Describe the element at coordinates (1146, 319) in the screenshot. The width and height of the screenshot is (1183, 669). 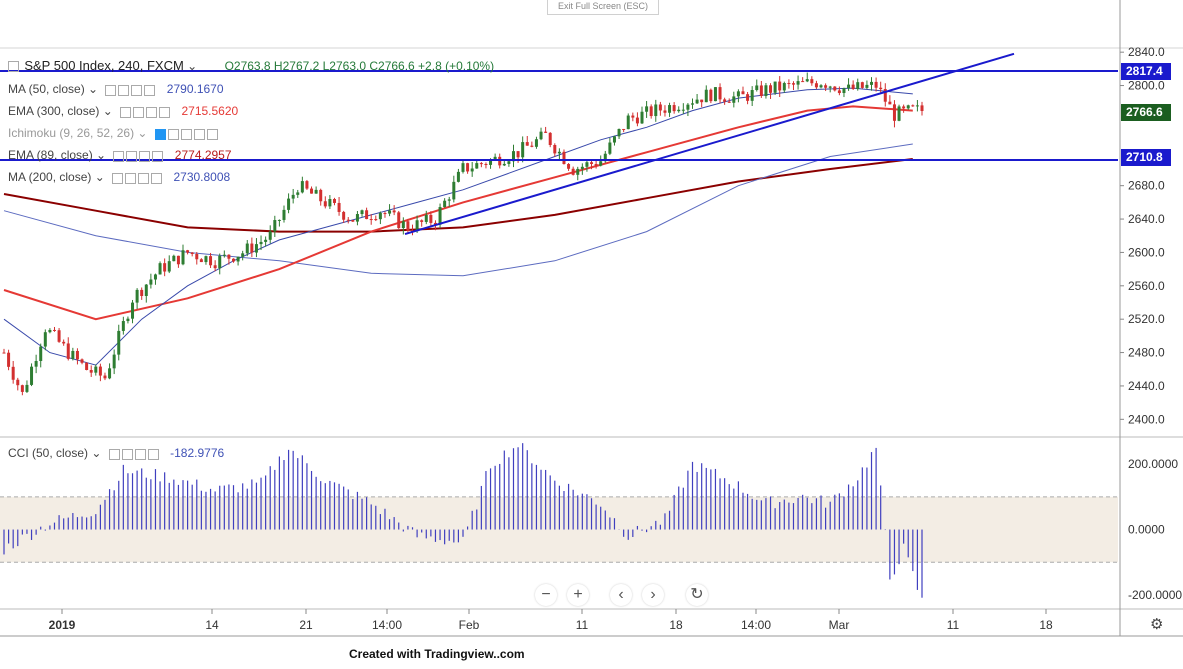
I see `price-tick-label: 2520.0` at that location.